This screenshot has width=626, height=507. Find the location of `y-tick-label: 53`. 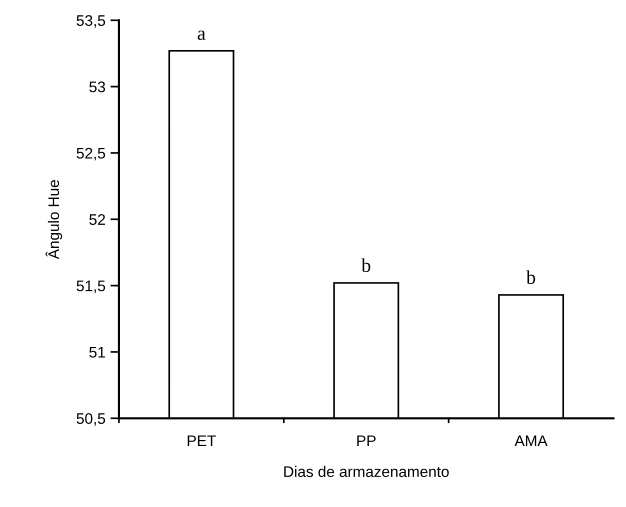

y-tick-label: 53 is located at coordinates (97, 86).